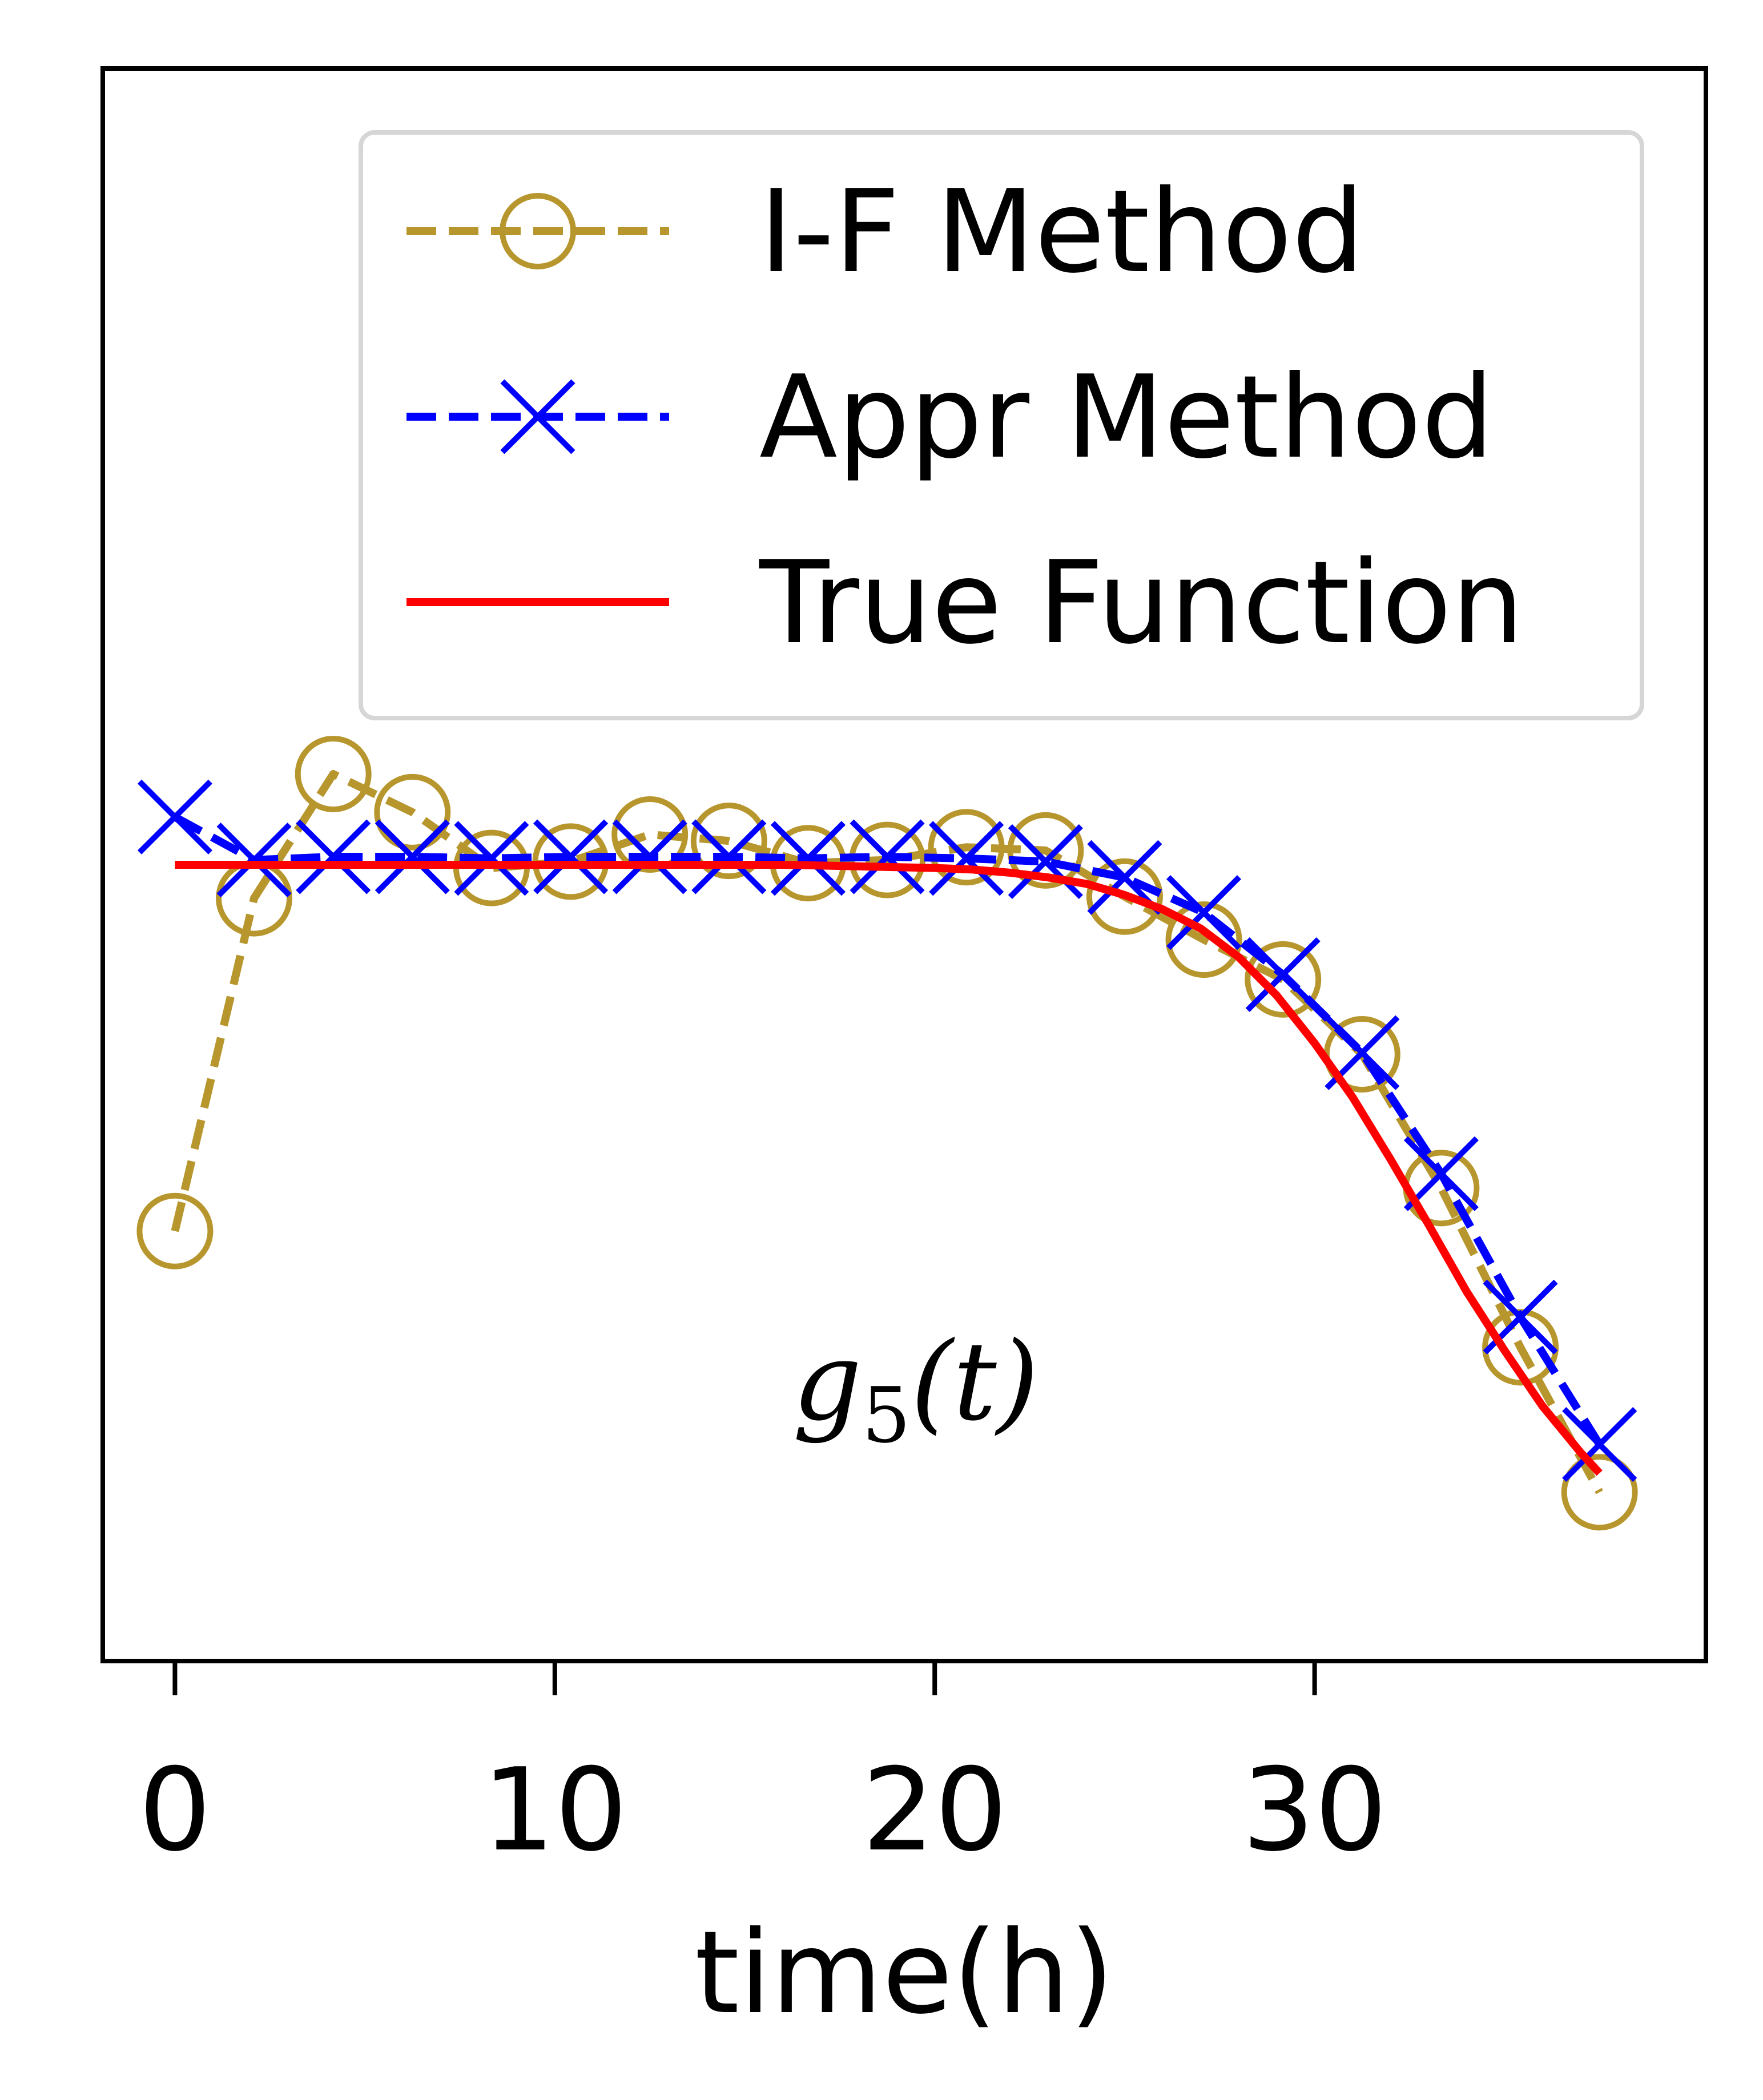  What do you see at coordinates (887, 1415) in the screenshot?
I see `annotation-subscript: 5` at bounding box center [887, 1415].